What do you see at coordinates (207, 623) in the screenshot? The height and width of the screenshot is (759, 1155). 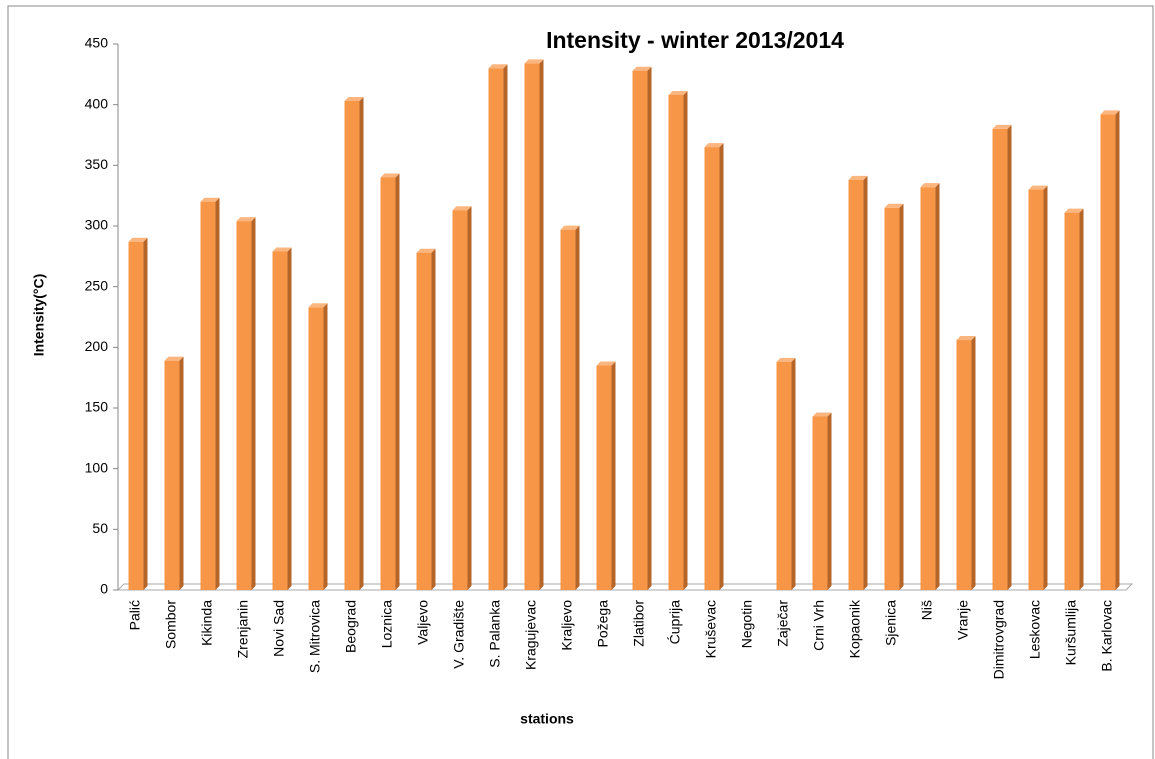 I see `x-tick-label: Kikinda` at bounding box center [207, 623].